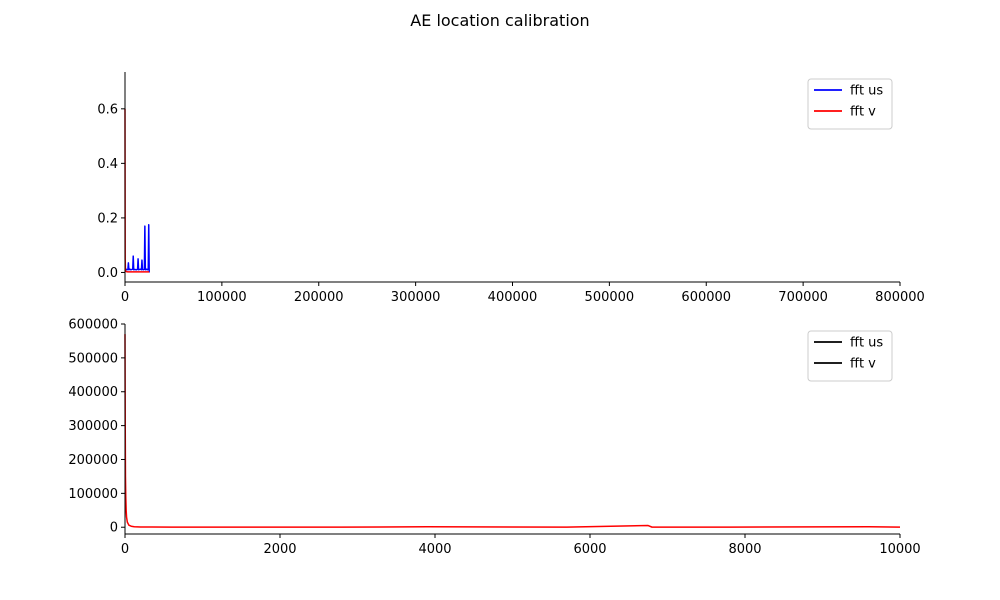 Image resolution: width=1000 pixels, height=600 pixels. I want to click on x-tick-label: 2000, so click(279, 549).